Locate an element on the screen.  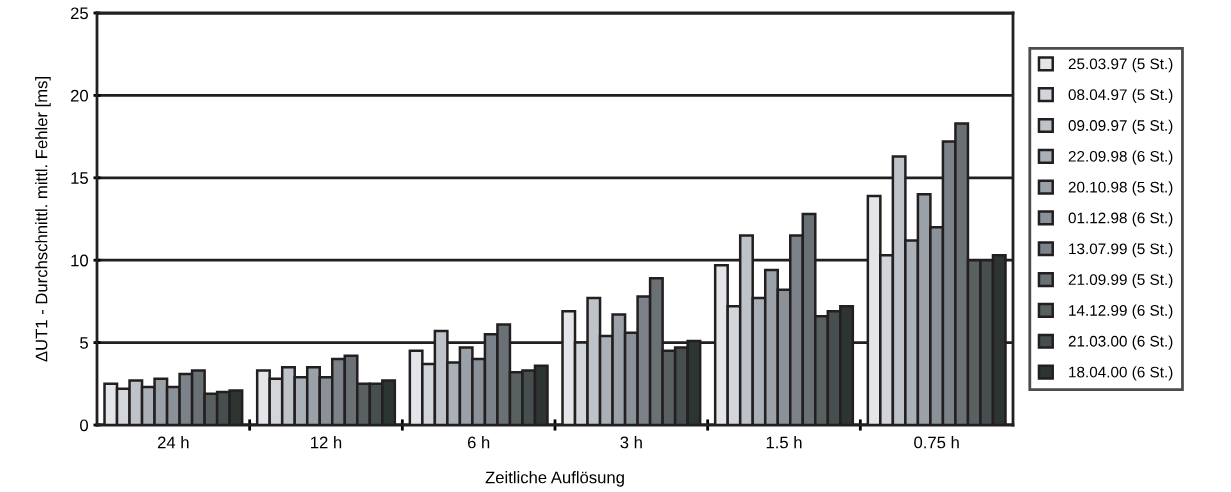
y-tick-label: 5 is located at coordinates (84, 343).